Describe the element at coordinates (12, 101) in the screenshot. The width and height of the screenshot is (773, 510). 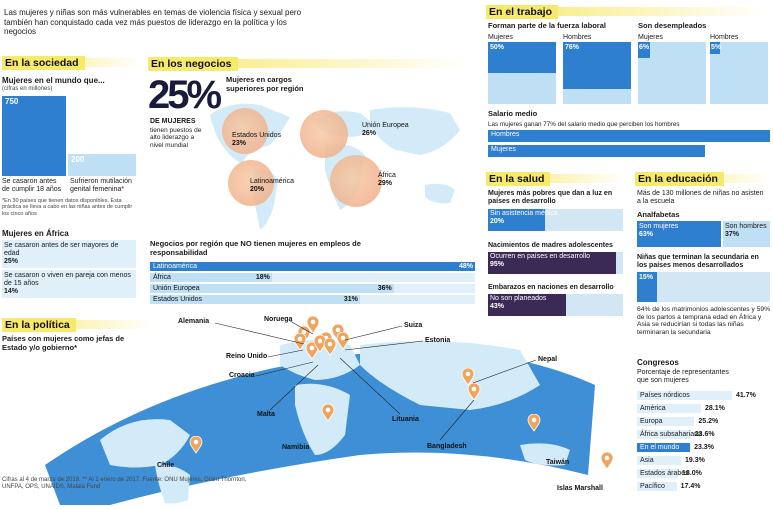
I see `bar1-value: 750` at that location.